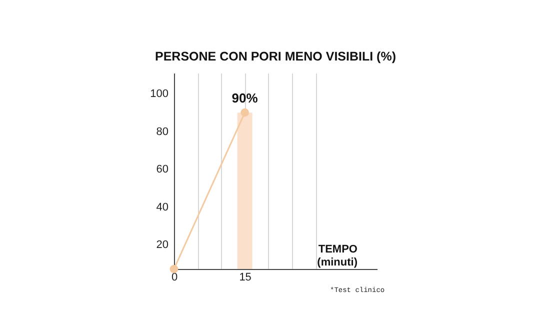  I want to click on y-tick-label: 80, so click(162, 132).